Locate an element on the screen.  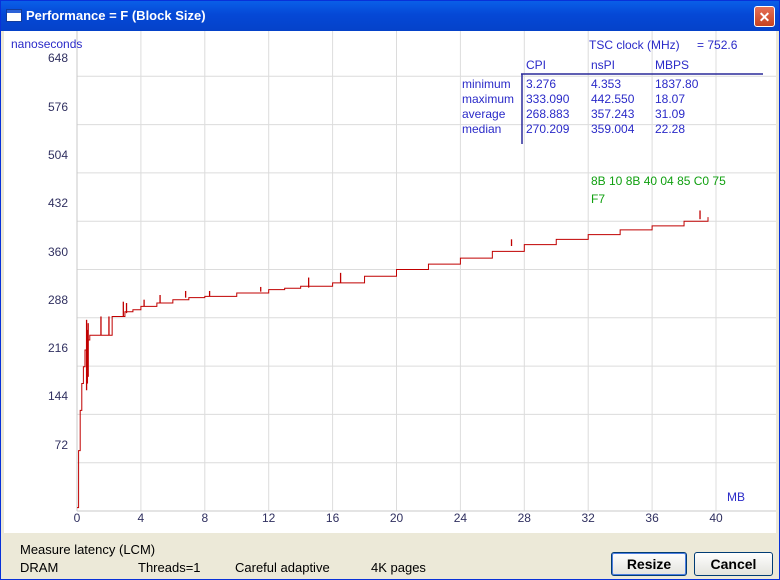
title-bar: Performance = F (Block Size) ✕ is located at coordinates (390, 16).